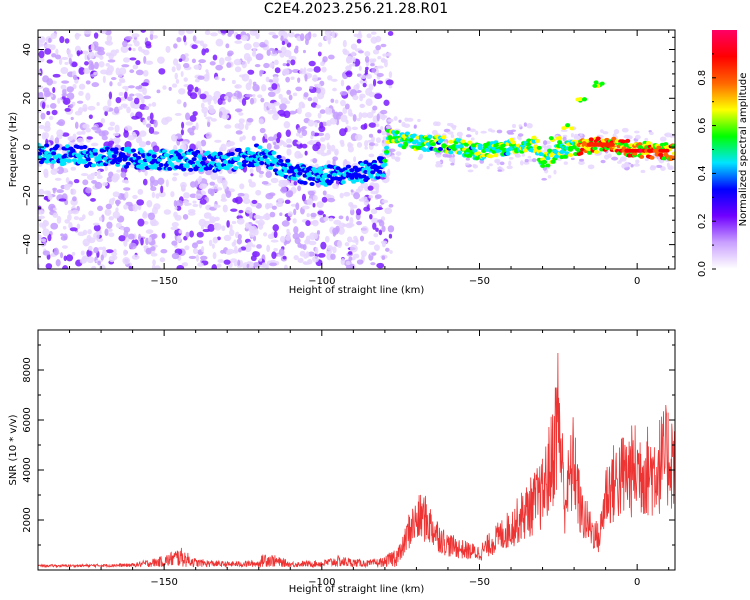  What do you see at coordinates (568, 125) in the screenshot?
I see `branch-cell` at bounding box center [568, 125].